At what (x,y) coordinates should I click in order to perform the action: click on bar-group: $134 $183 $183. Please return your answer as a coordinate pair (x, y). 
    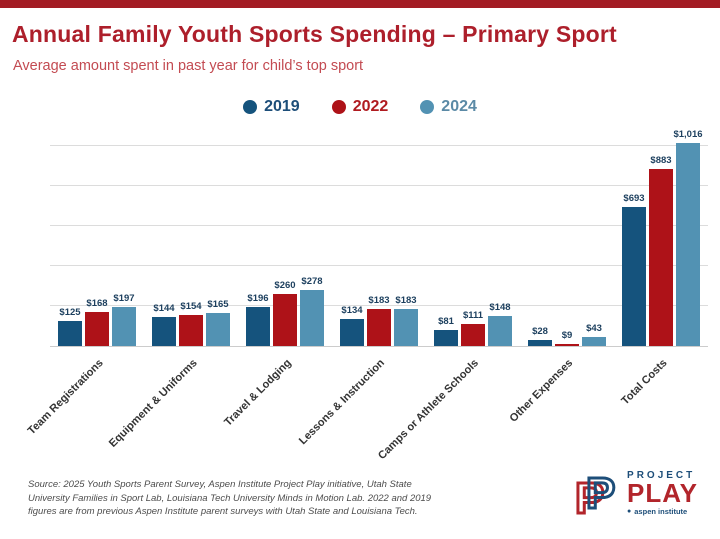
    Looking at the image, I should click on (379, 240).